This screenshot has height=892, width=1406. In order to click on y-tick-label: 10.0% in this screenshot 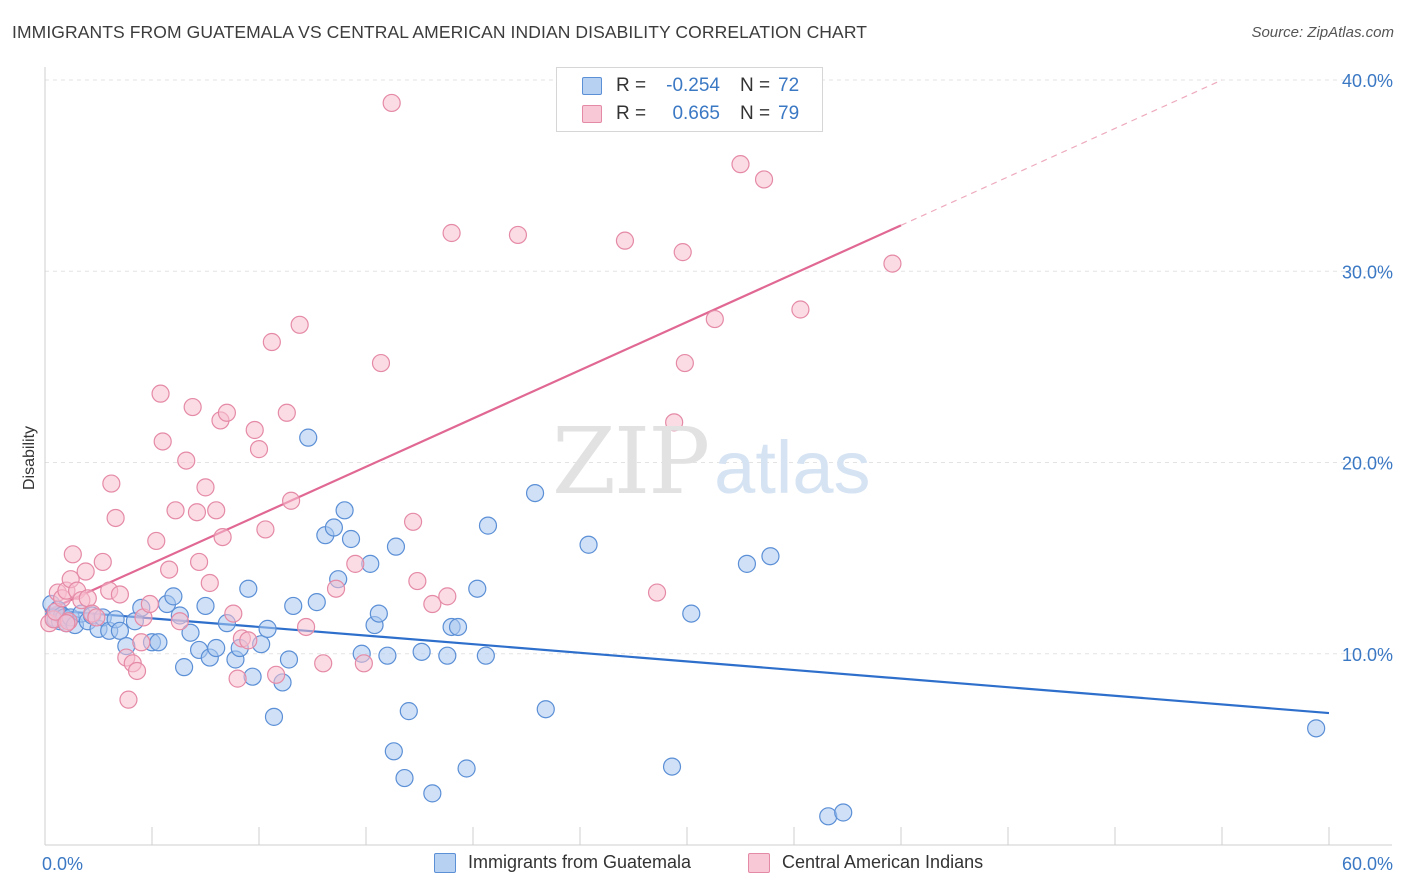, I will do `click(1367, 655)`.